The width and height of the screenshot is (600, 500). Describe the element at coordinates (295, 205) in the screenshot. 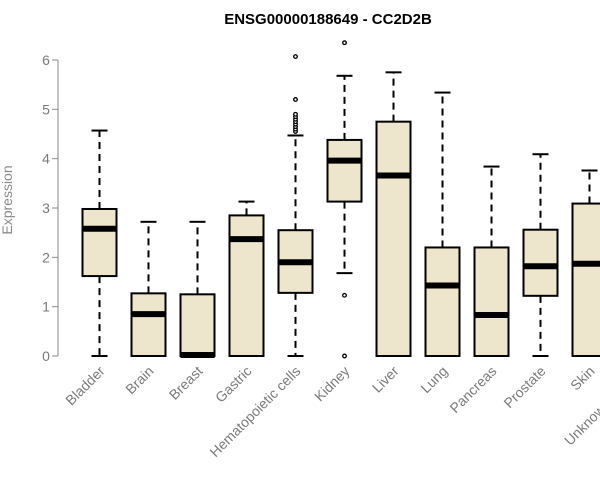

I see `box-hematopoietic-cells` at that location.